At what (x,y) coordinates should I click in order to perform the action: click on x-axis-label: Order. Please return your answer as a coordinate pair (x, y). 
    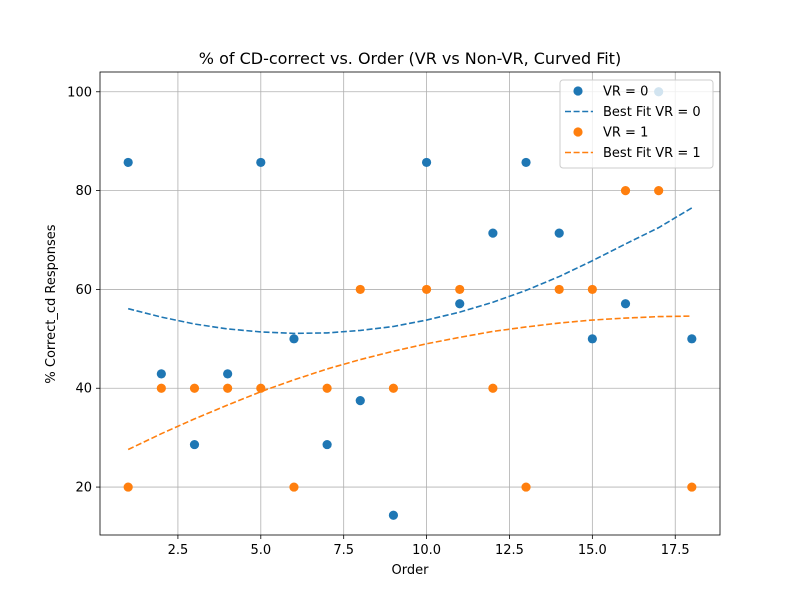
    Looking at the image, I should click on (411, 570).